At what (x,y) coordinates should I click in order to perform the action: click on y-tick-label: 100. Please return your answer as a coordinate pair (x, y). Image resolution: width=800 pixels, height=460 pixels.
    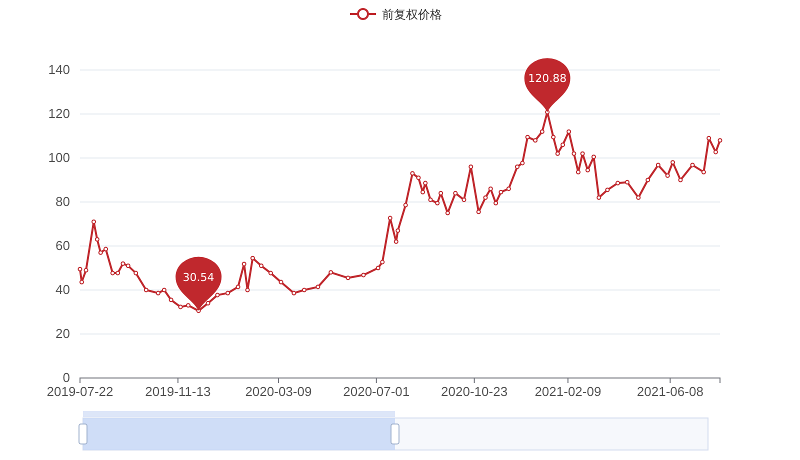
    Looking at the image, I should click on (59, 158).